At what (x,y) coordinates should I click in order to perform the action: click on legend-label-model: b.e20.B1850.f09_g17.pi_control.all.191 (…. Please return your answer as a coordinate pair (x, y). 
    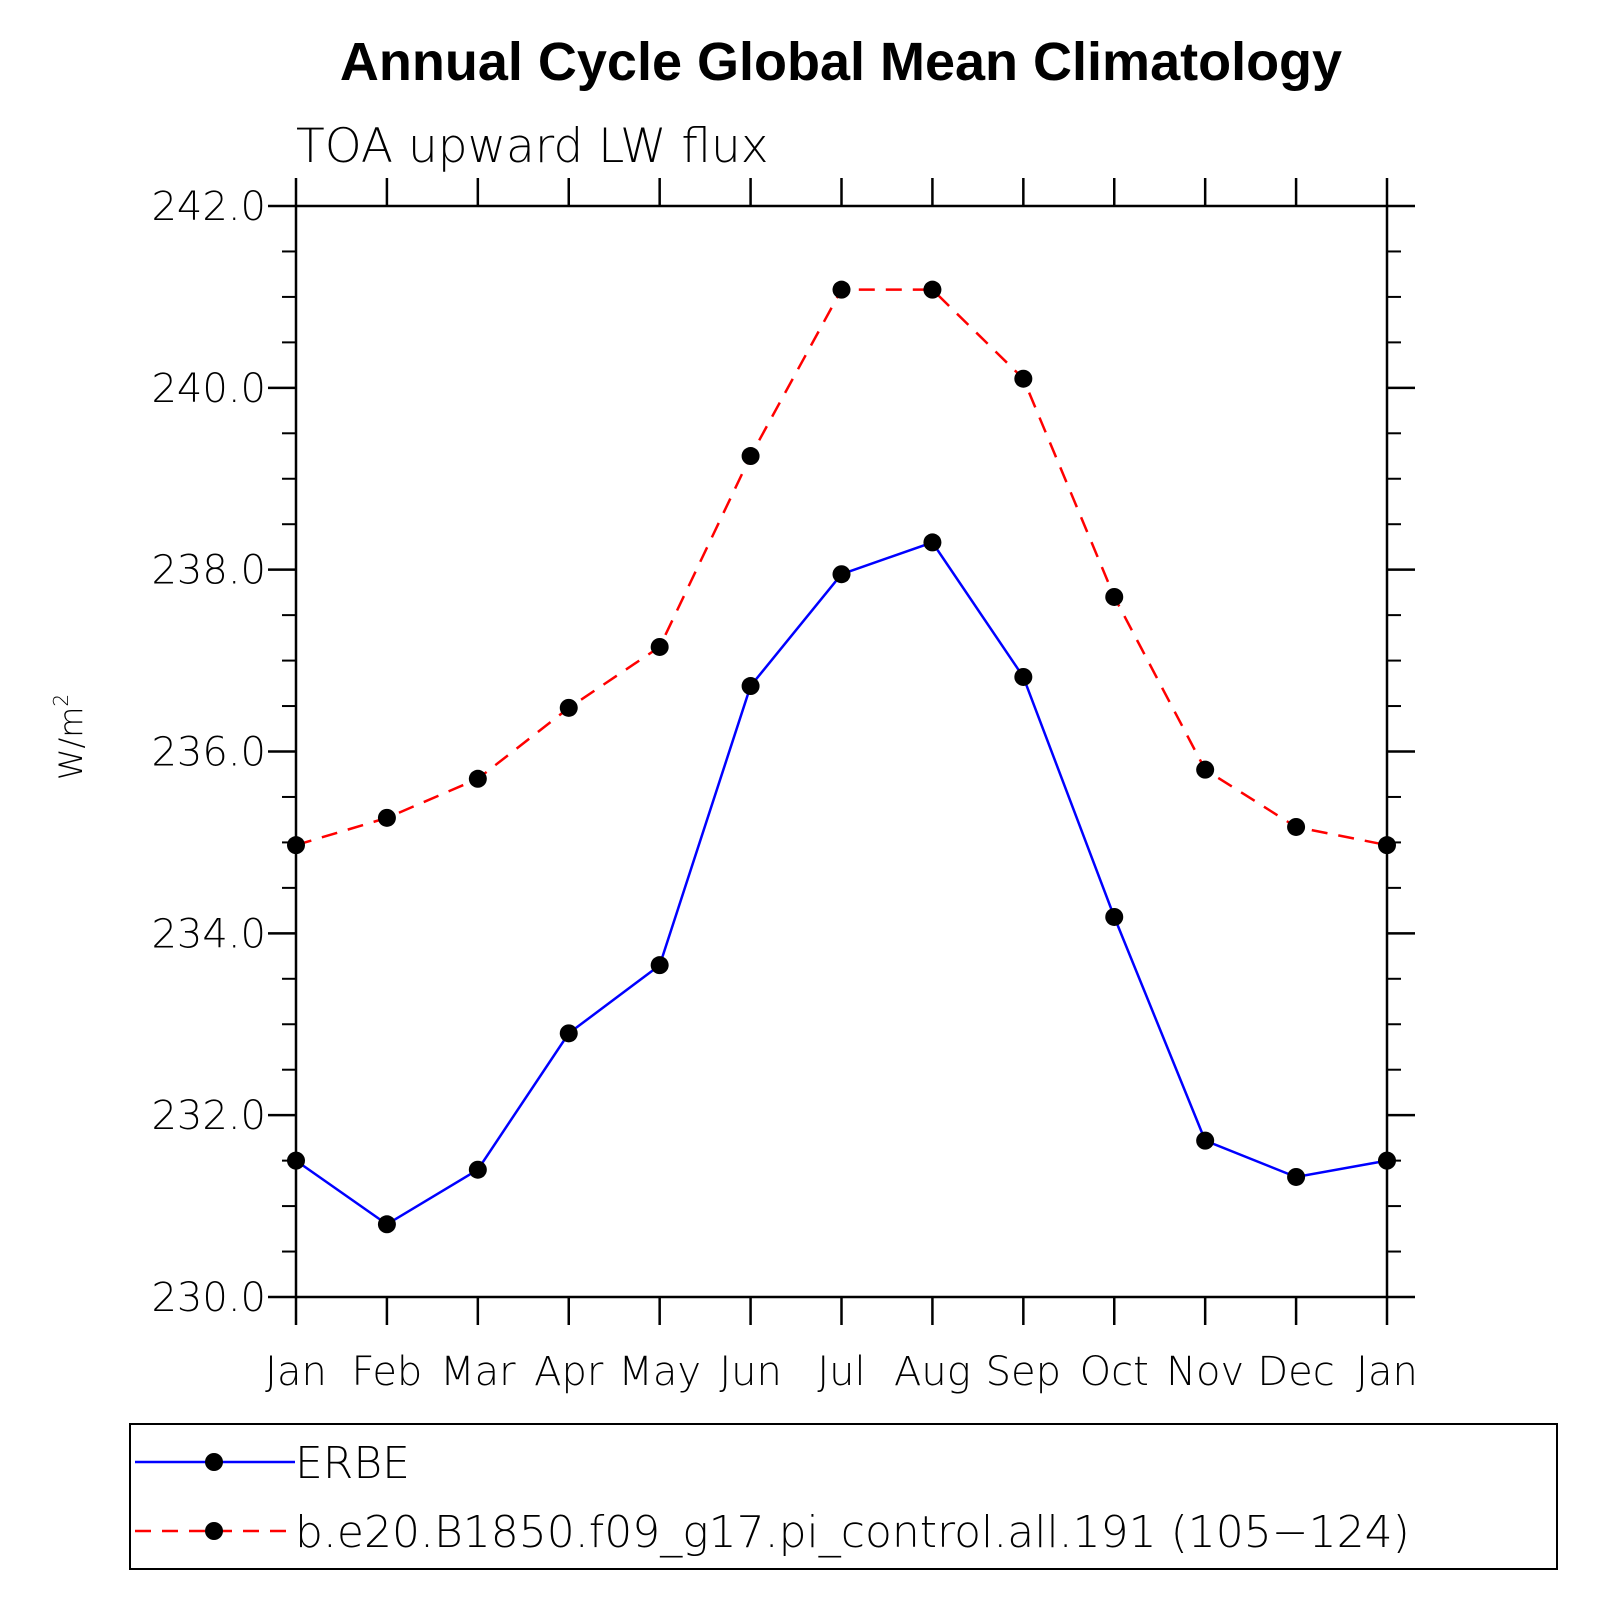
    Looking at the image, I should click on (852, 1532).